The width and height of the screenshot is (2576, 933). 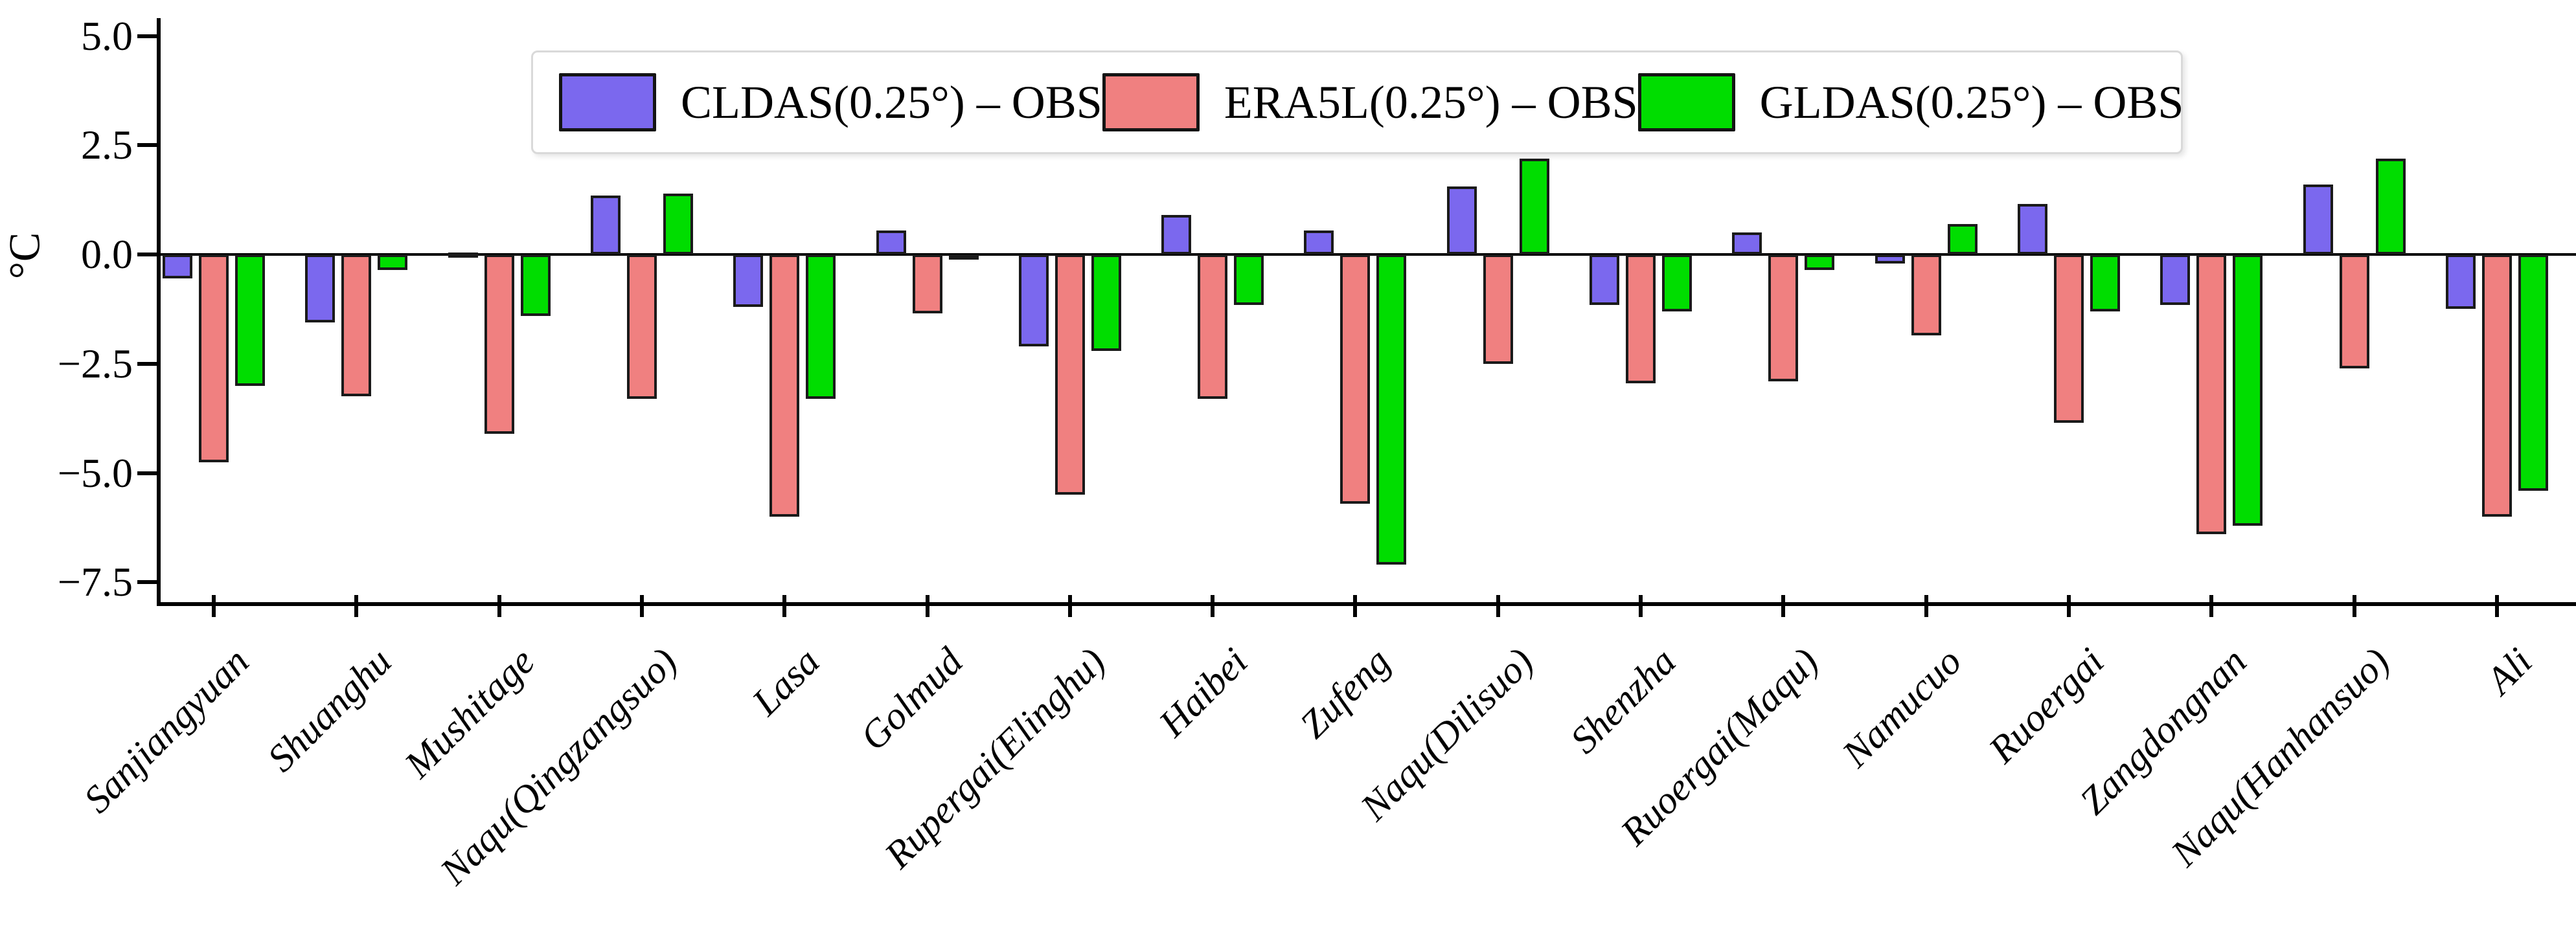 What do you see at coordinates (785, 385) in the screenshot?
I see `bar-era5l-lasa` at bounding box center [785, 385].